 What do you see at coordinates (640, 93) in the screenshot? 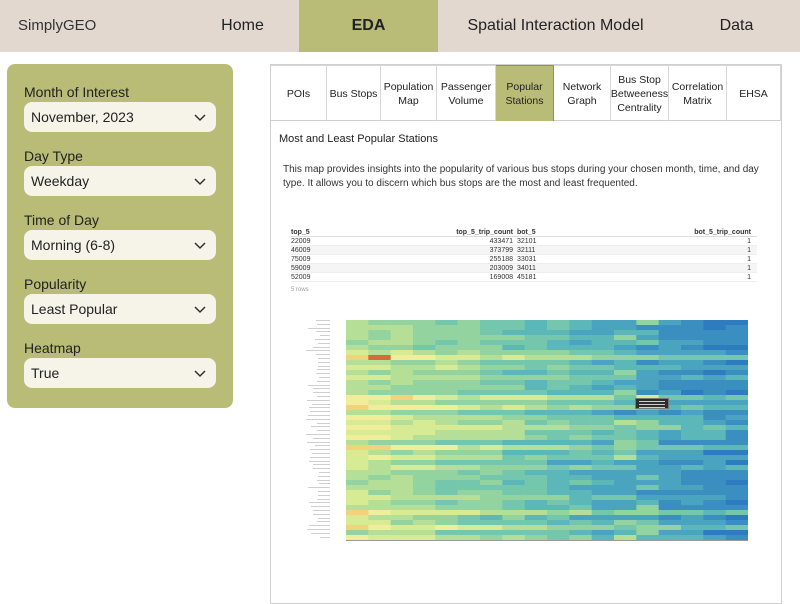
I see `tab-bus-stop-betweeness-centrality: Bus Stop Betweeness Centrality` at bounding box center [640, 93].